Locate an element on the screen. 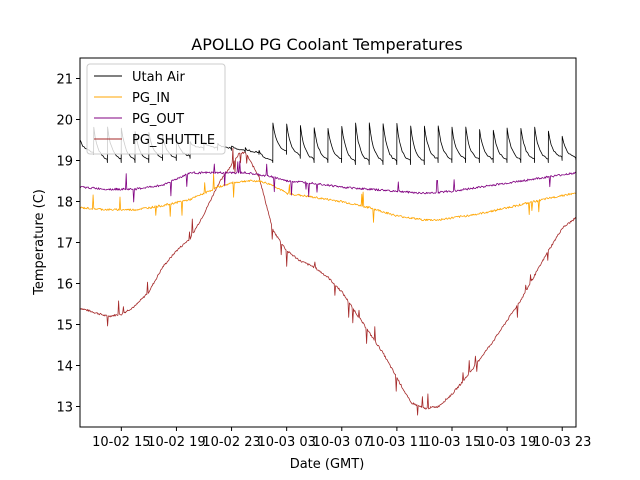 The width and height of the screenshot is (640, 480). x-tick-label: 10-03 03 is located at coordinates (286, 442).